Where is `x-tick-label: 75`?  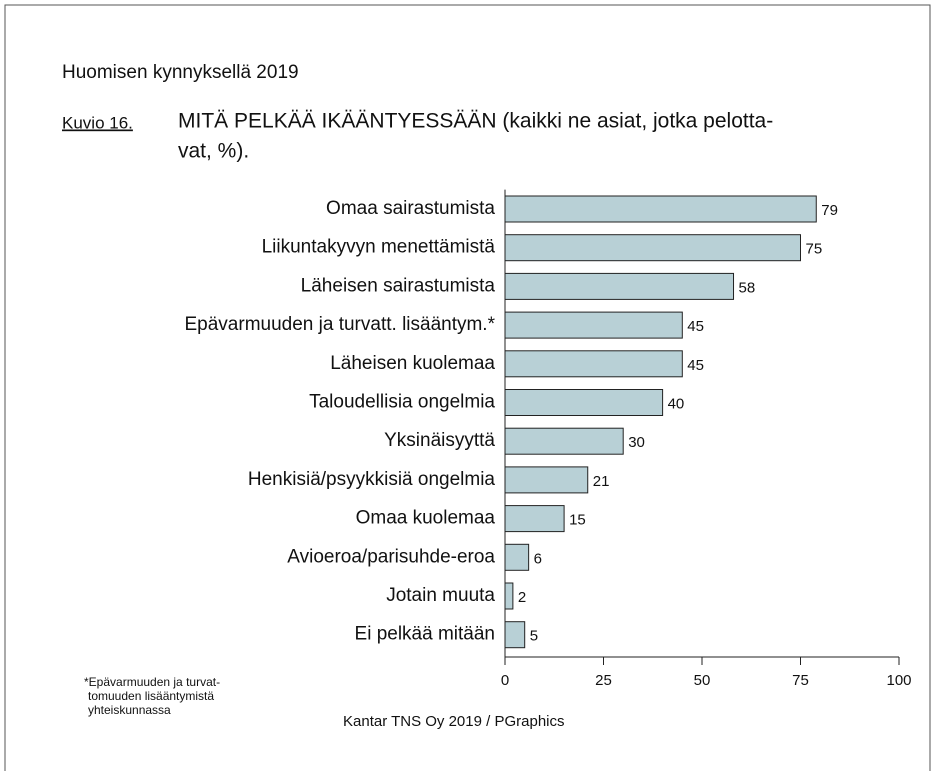 x-tick-label: 75 is located at coordinates (800, 680).